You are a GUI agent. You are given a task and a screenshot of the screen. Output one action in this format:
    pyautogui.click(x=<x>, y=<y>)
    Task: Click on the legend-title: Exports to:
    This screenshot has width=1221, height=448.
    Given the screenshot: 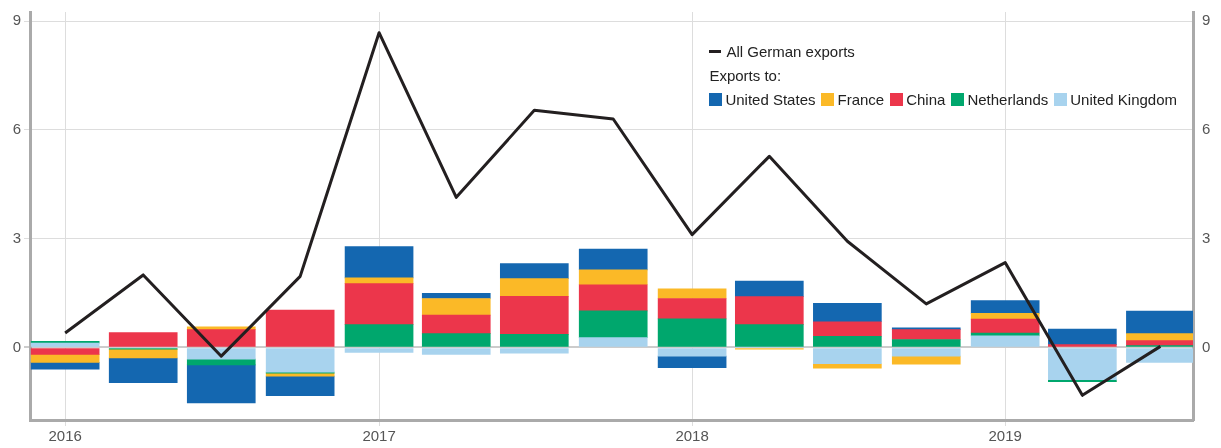 What is the action you would take?
    pyautogui.click(x=746, y=75)
    